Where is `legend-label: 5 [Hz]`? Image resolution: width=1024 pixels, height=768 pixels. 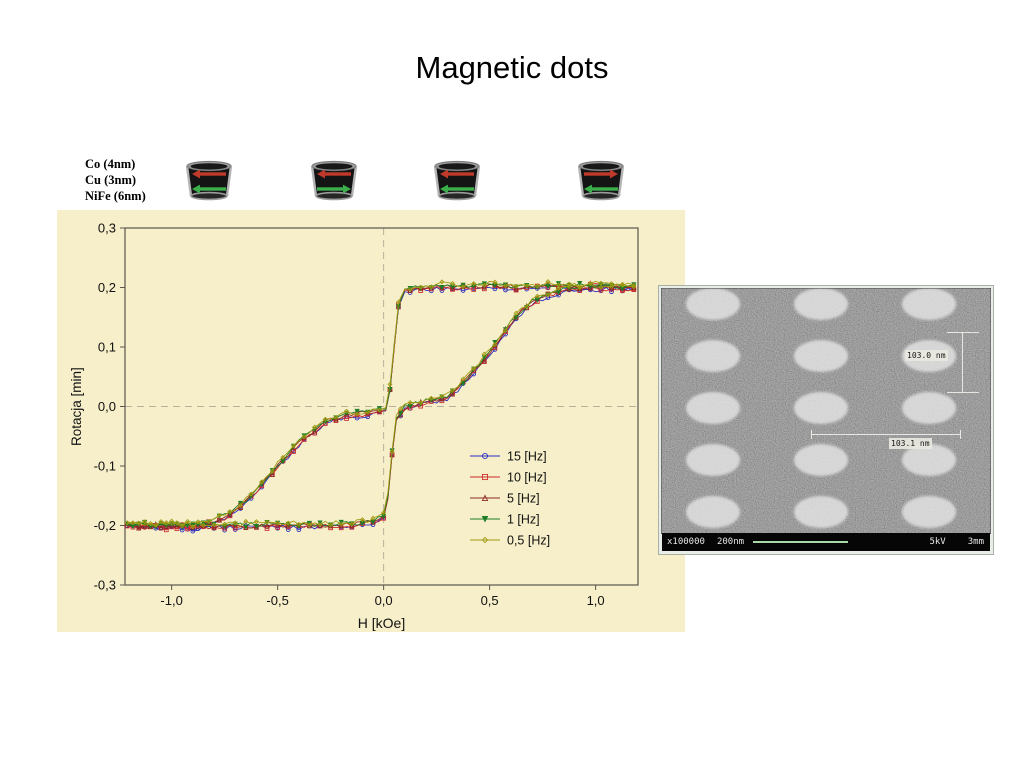 legend-label: 5 [Hz] is located at coordinates (523, 499).